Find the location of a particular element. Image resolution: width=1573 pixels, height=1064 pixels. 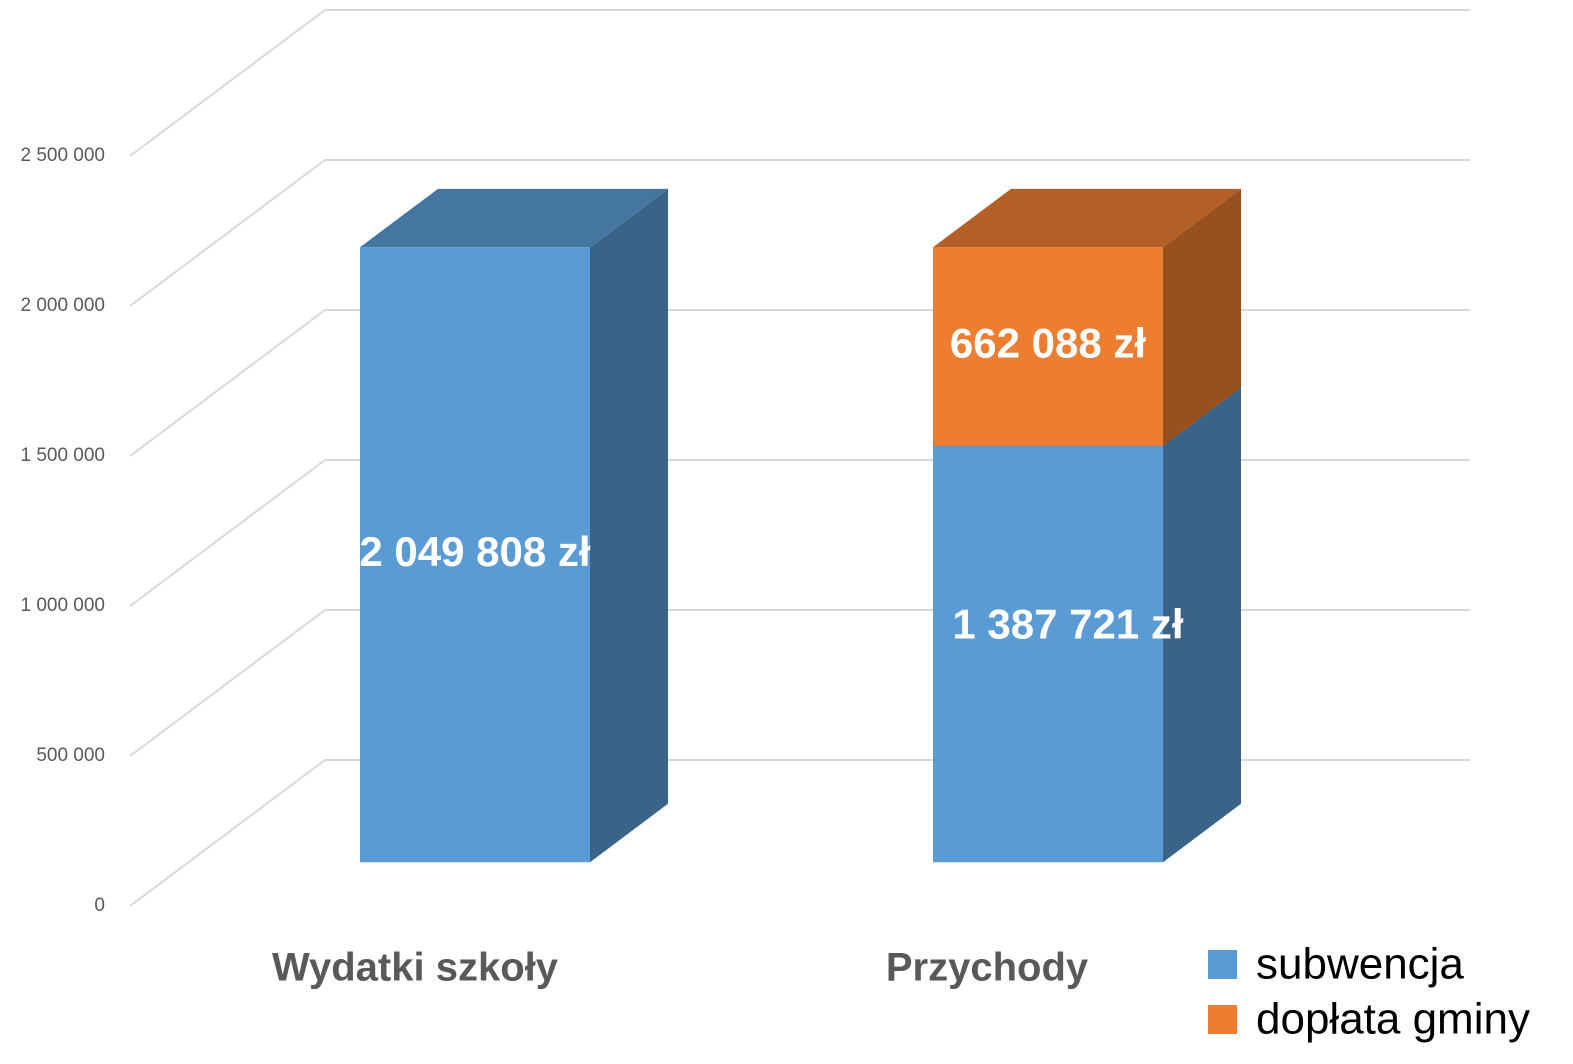

y-tick-label: 1 500 000 is located at coordinates (62, 455).